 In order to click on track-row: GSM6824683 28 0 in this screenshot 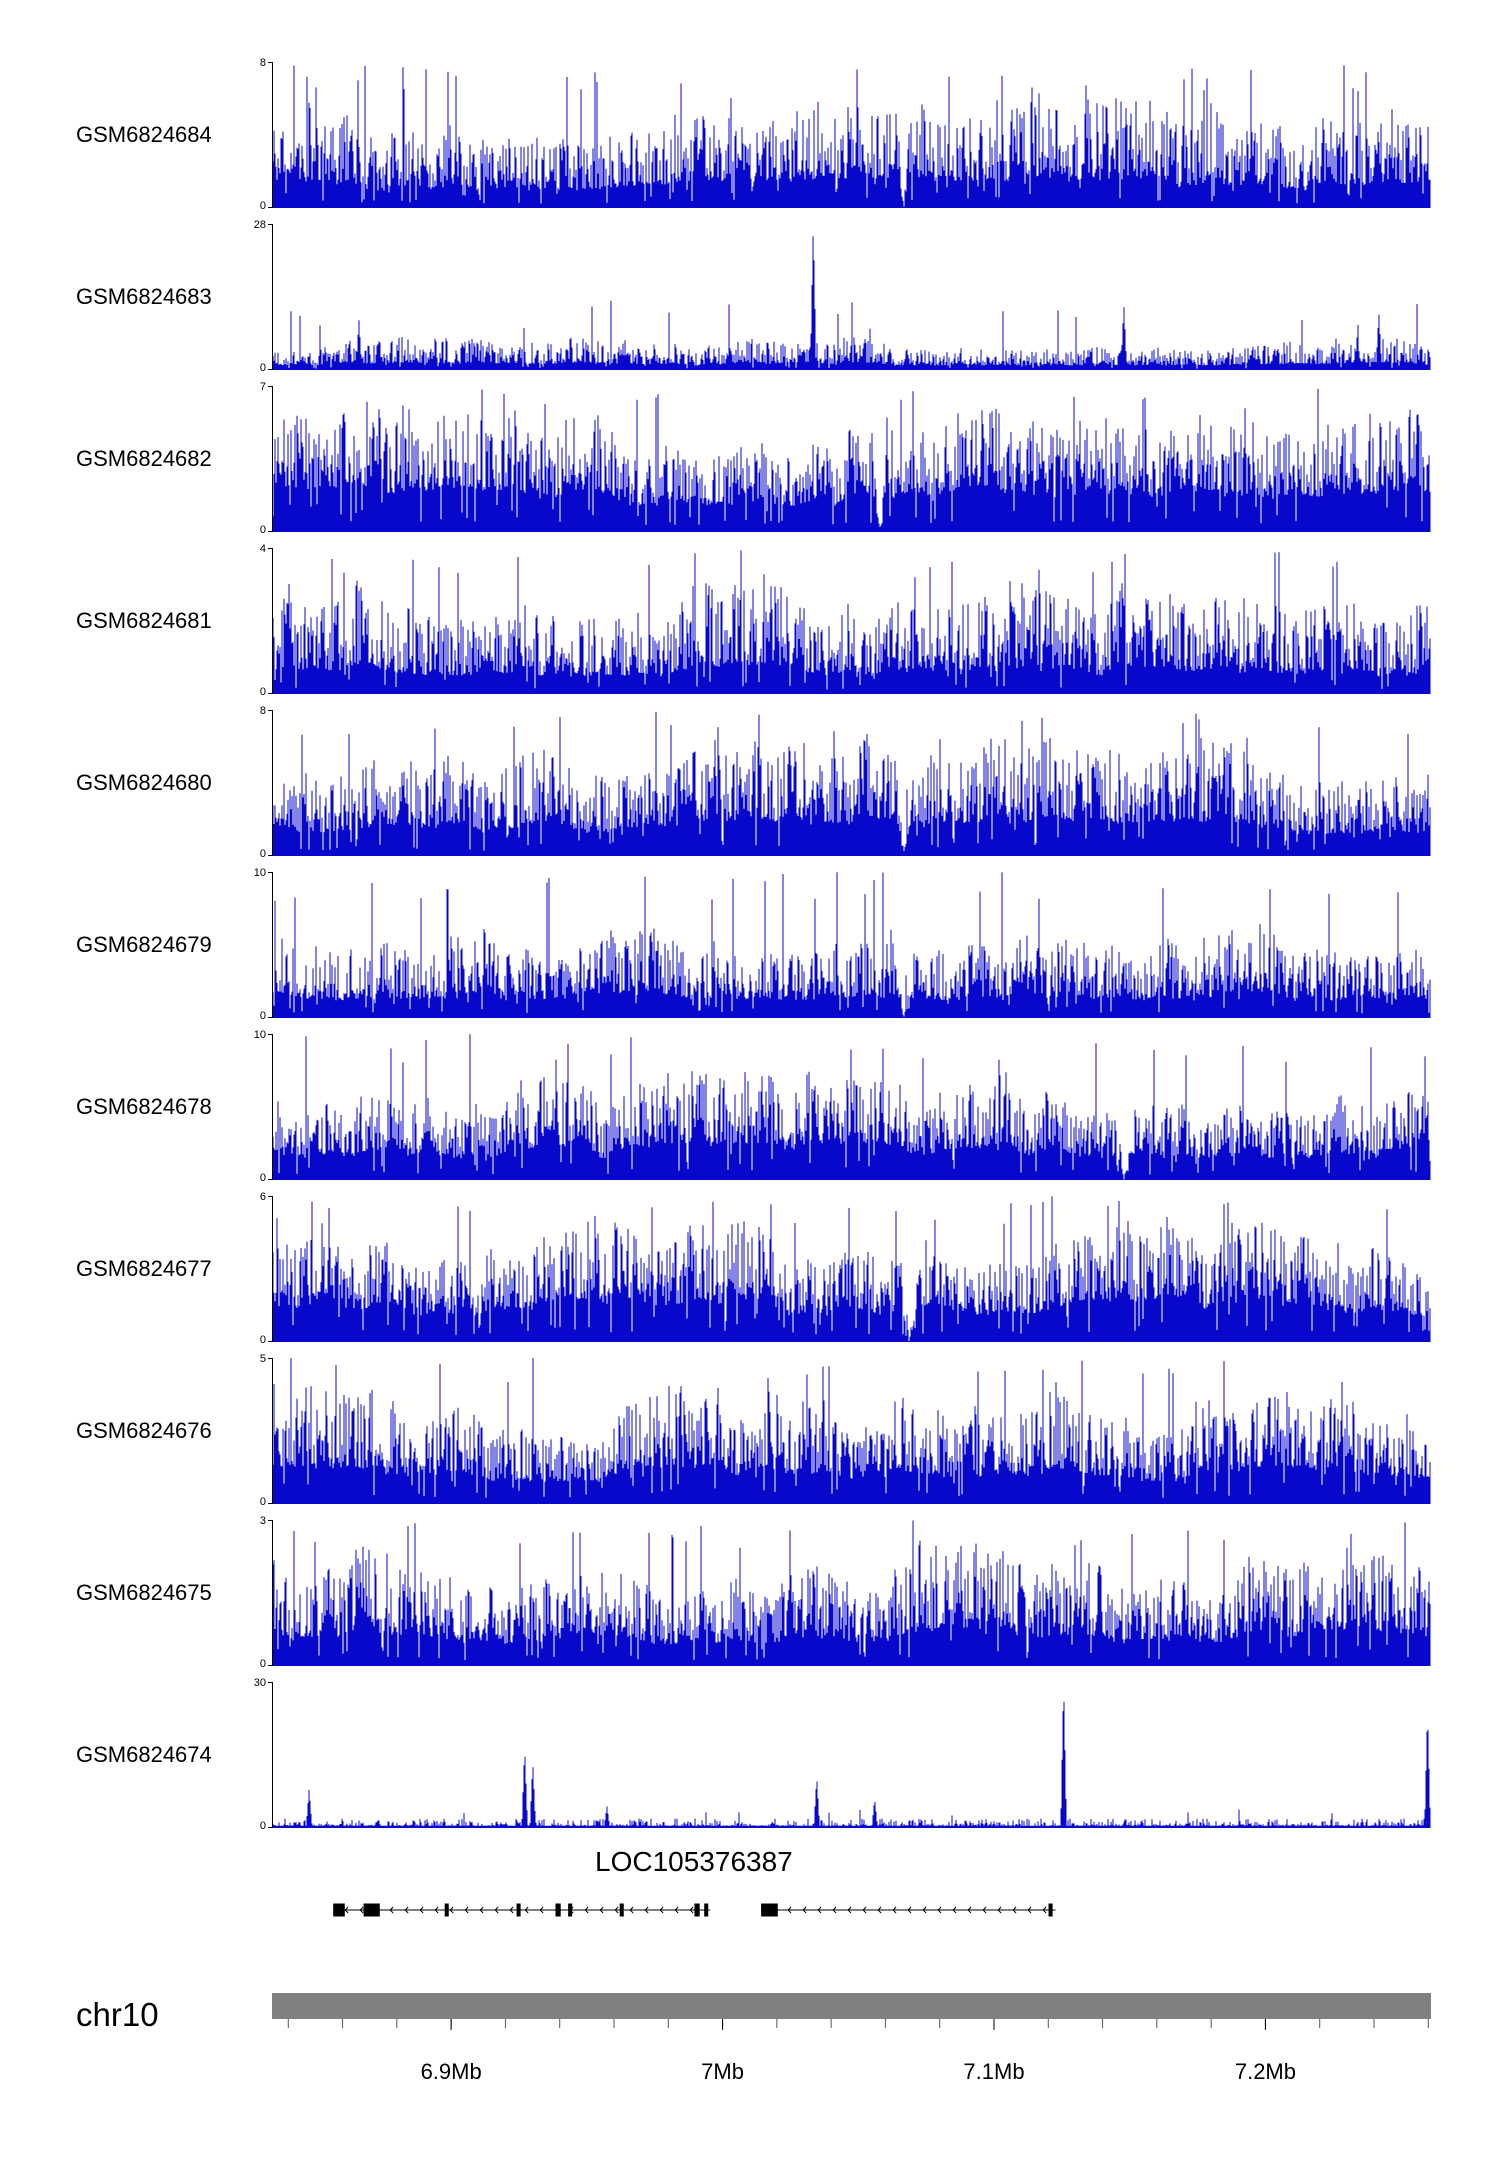, I will do `click(715, 297)`.